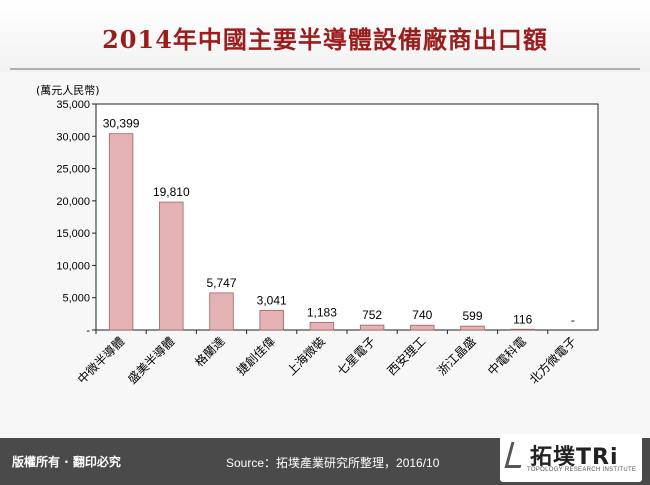 The width and height of the screenshot is (650, 485). What do you see at coordinates (322, 312) in the screenshot?
I see `data-label: 1,183` at bounding box center [322, 312].